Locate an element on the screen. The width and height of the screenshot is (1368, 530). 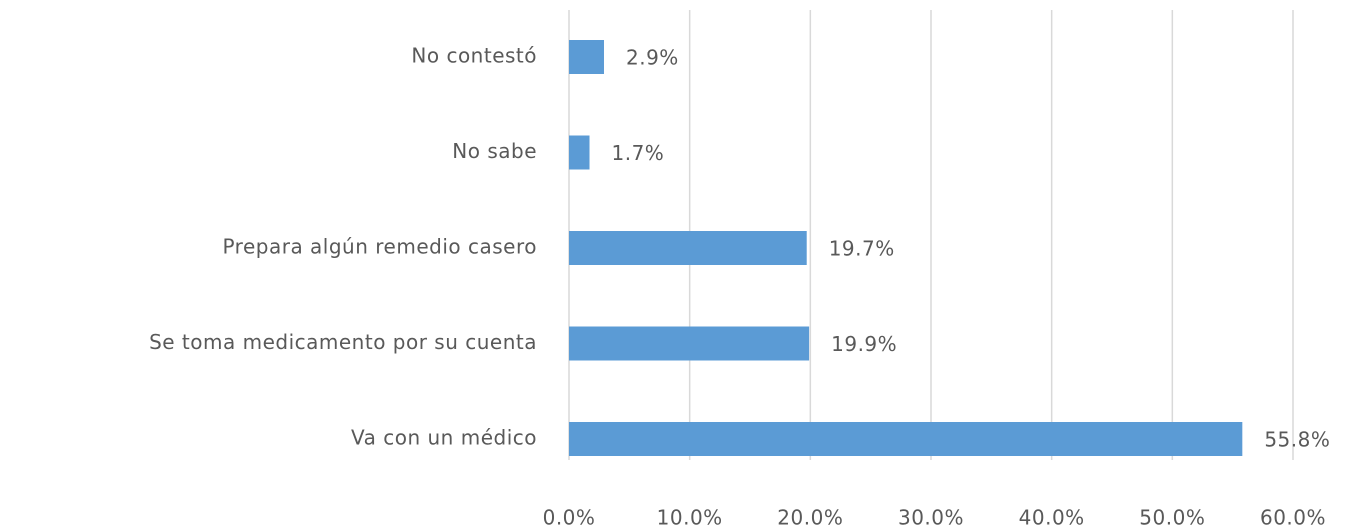
value-label: 1.7% is located at coordinates (638, 153).